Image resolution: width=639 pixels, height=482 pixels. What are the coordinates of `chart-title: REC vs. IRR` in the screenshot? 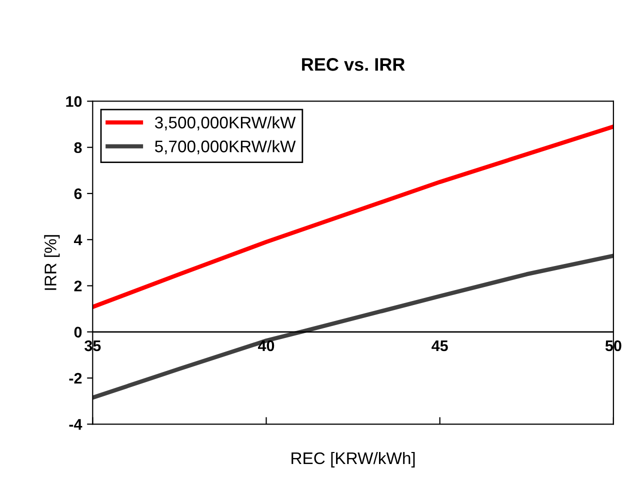 It's located at (353, 64).